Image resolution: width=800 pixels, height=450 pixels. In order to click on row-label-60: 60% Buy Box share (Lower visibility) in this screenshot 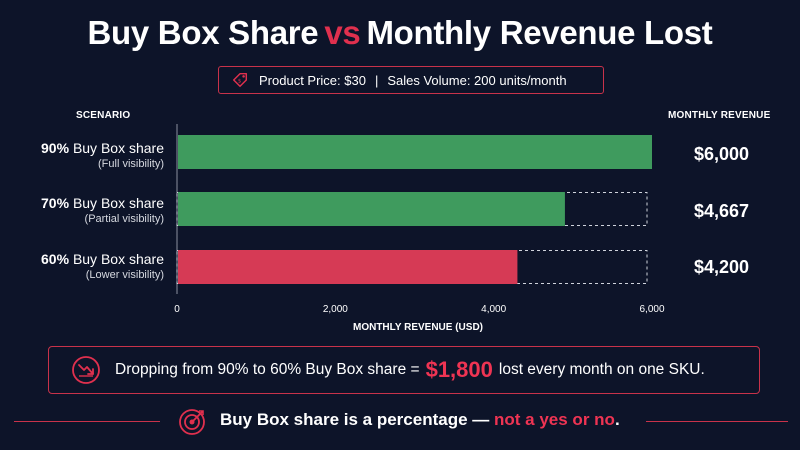, I will do `click(102, 266)`.